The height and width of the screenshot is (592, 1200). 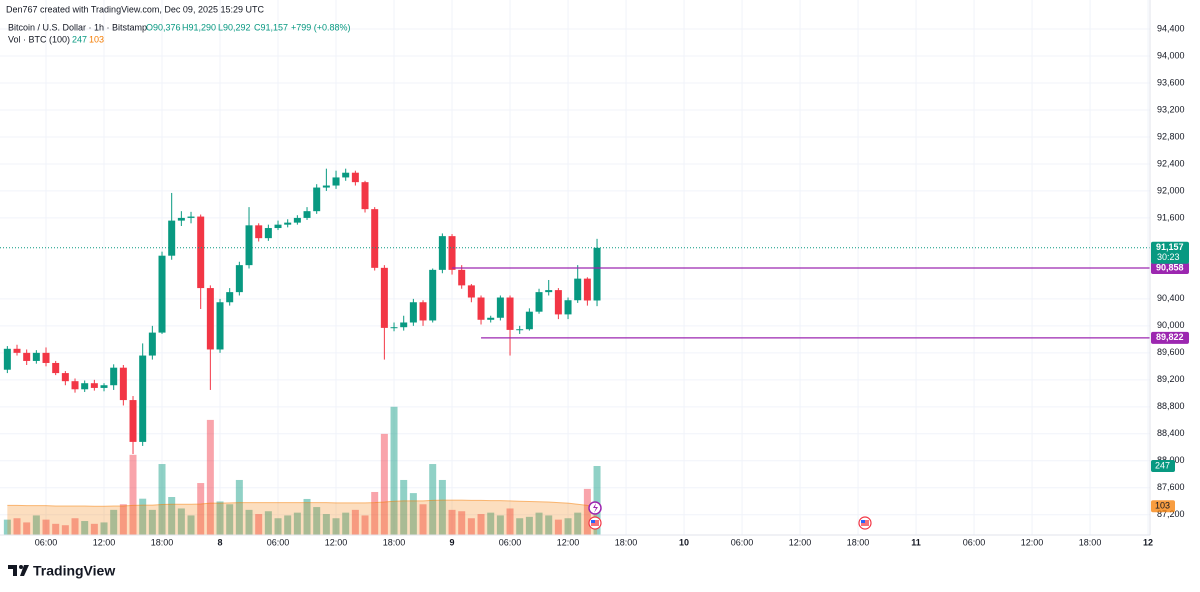 I want to click on logo-shape, so click(x=21, y=567).